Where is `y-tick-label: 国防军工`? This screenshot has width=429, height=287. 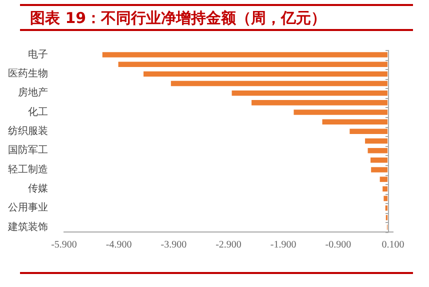
y-tick-label: 国防军工 is located at coordinates (28, 150).